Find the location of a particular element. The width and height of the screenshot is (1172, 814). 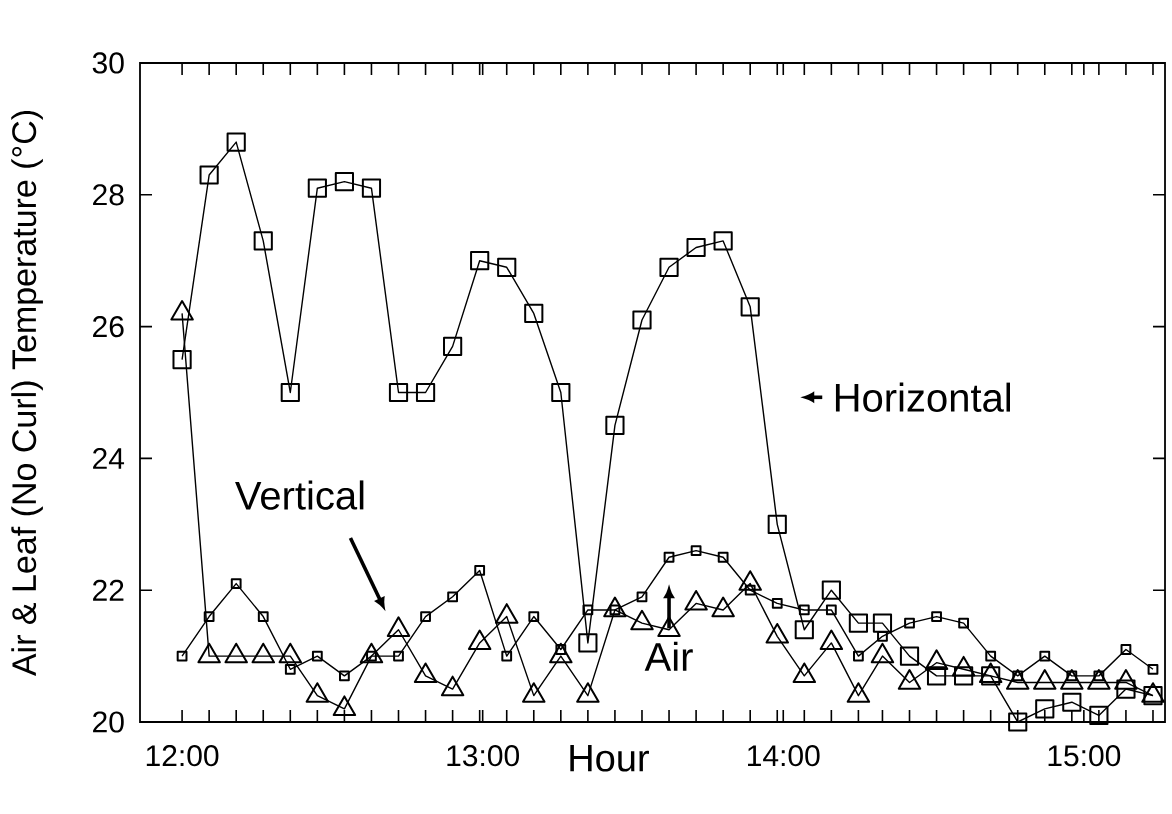

x-tick-label: 15:00 is located at coordinates (1084, 756).